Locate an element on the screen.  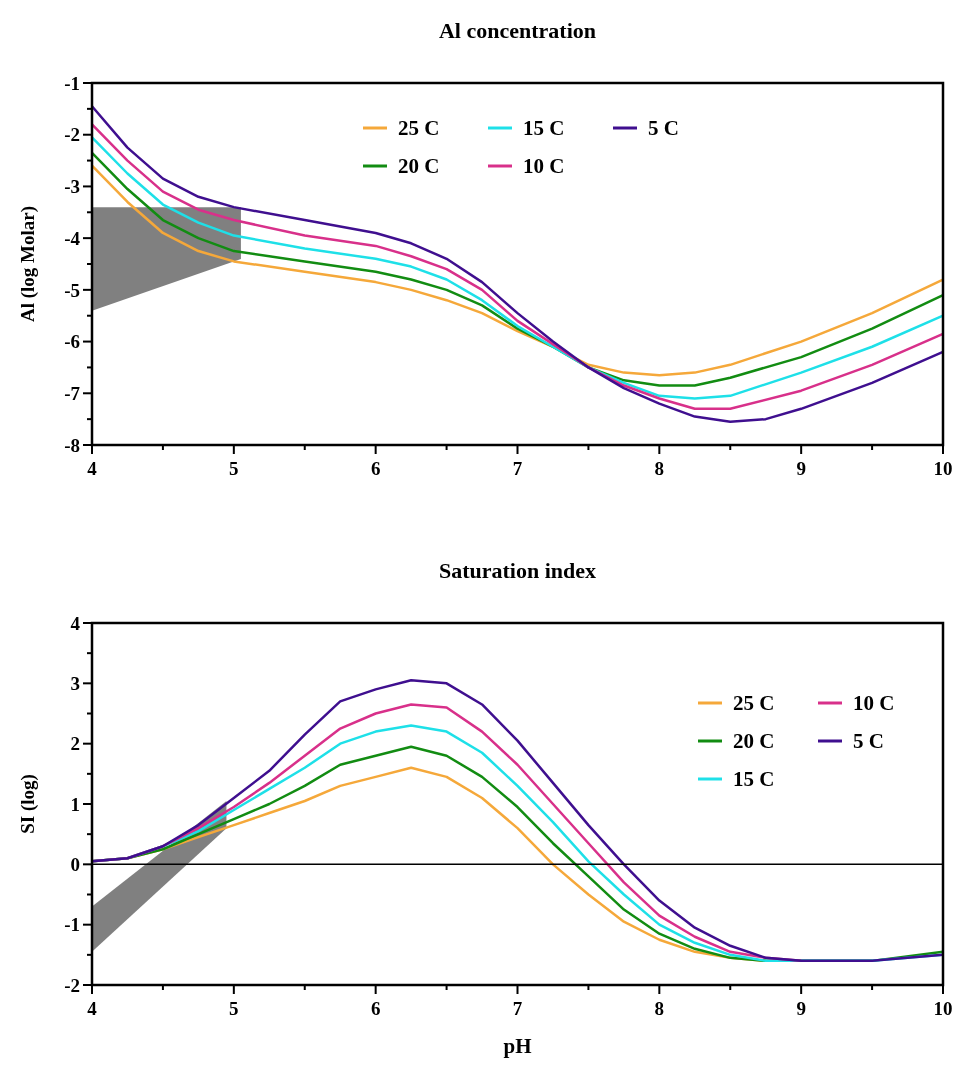
y-tick-label: -4 is located at coordinates (72, 238).